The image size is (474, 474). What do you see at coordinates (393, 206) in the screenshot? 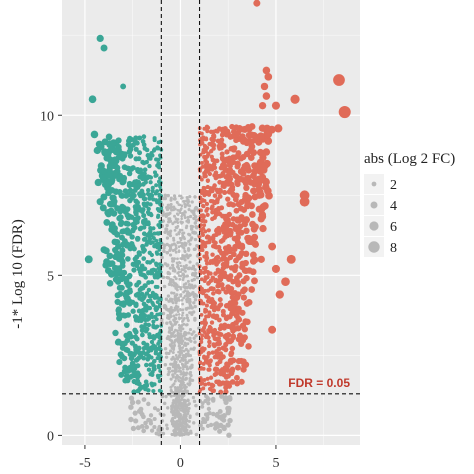
I see `legend-entry-label: 4` at bounding box center [393, 206].